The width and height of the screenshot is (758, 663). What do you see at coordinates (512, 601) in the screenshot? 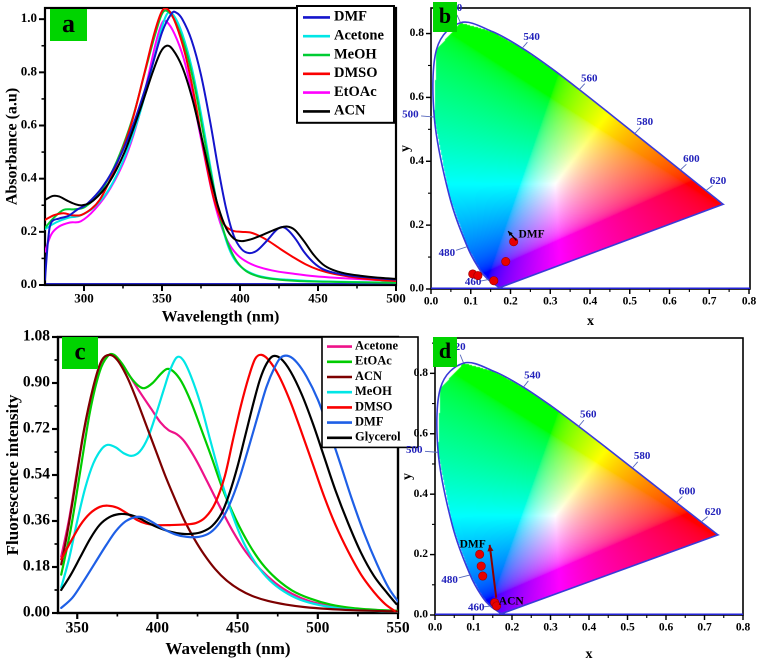
I see `annotation-ACN: ACN` at bounding box center [512, 601].